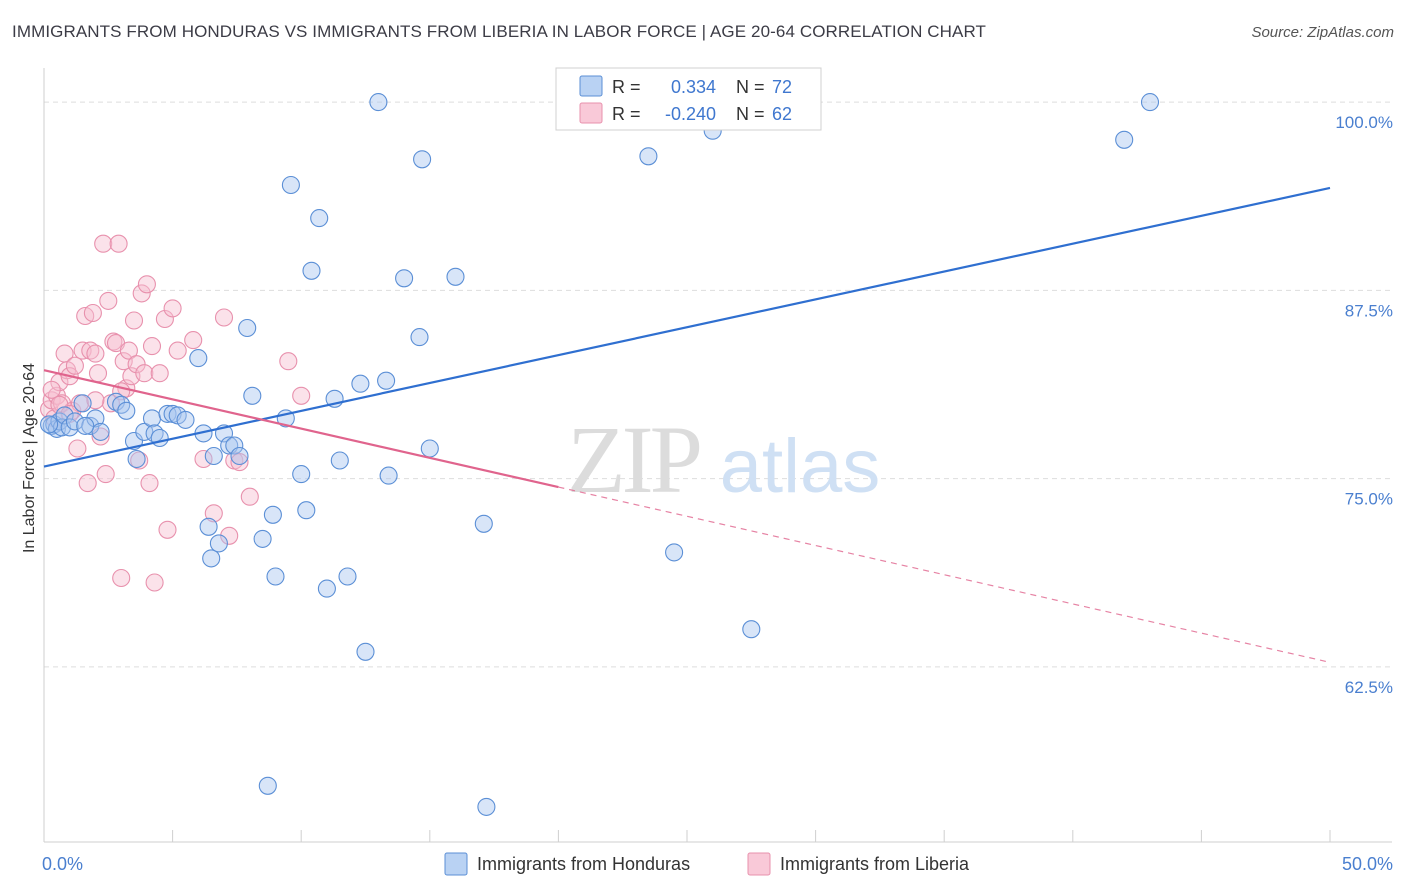 This screenshot has width=1406, height=892. Describe the element at coordinates (591, 86) in the screenshot. I see `legend-swatch-honduras` at that location.